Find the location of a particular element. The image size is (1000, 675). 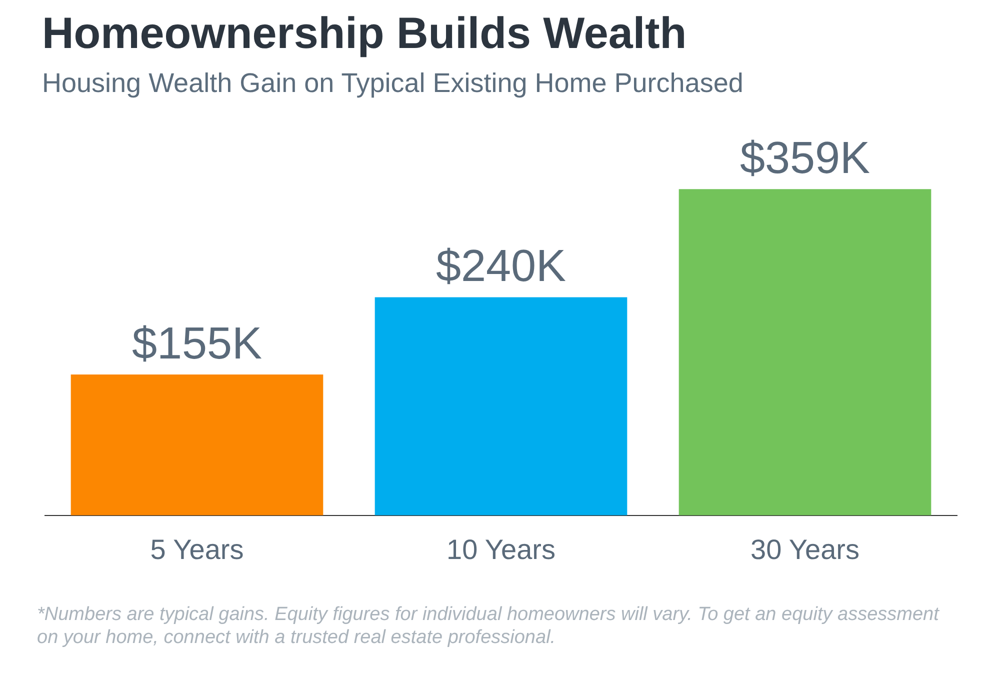

chart-subtitle: Housing Wealth Gain on Typical Existing Home Purchased is located at coordinates (393, 83).